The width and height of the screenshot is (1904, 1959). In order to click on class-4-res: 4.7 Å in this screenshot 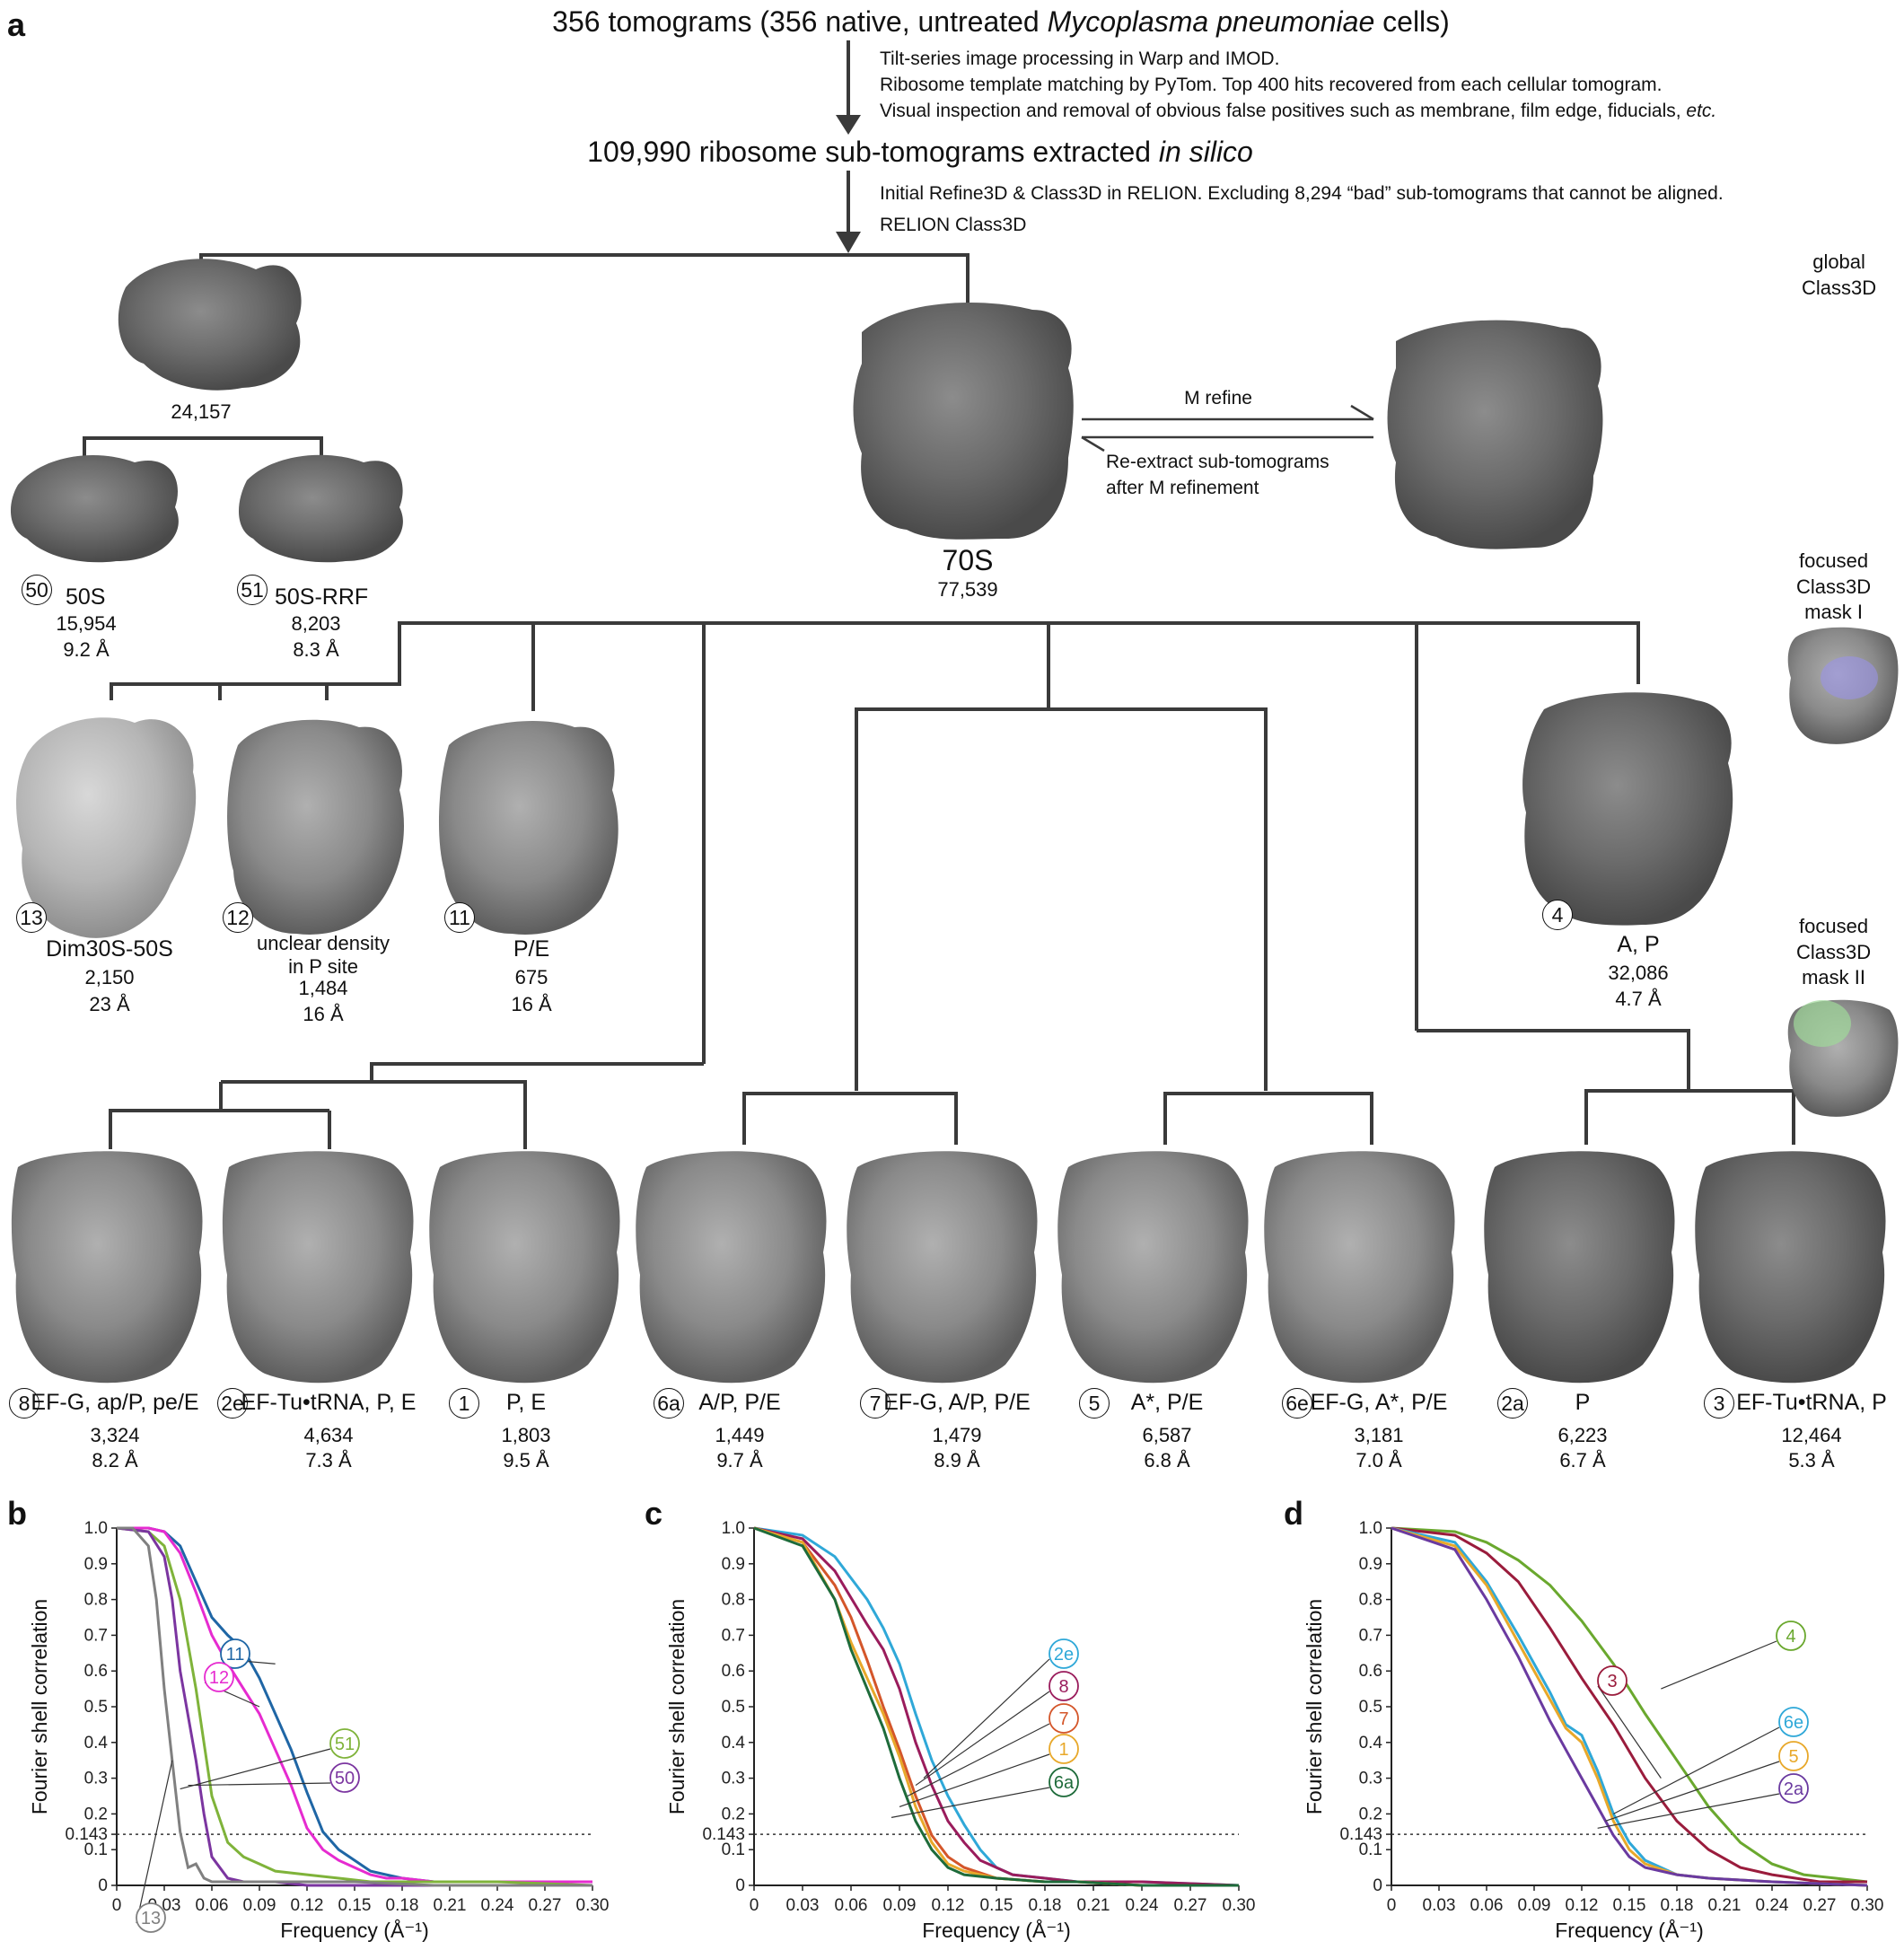, I will do `click(1638, 999)`.